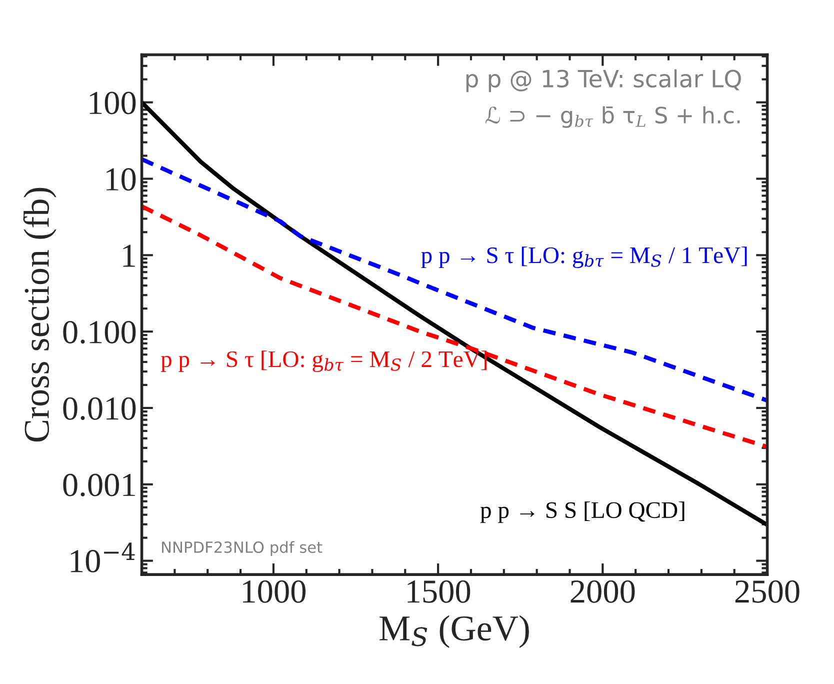 The image size is (834, 684). What do you see at coordinates (39, 315) in the screenshot?
I see `y-axis-title: Cross section (fb)` at bounding box center [39, 315].